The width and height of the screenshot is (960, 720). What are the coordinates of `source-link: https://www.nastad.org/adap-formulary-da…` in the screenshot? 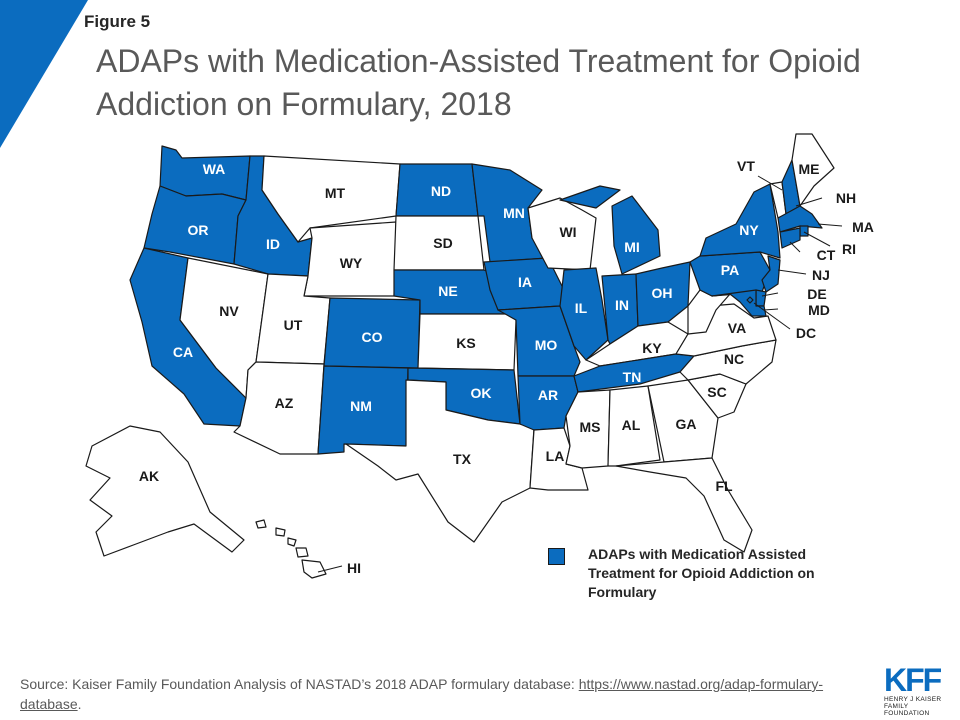 It's located at (422, 694).